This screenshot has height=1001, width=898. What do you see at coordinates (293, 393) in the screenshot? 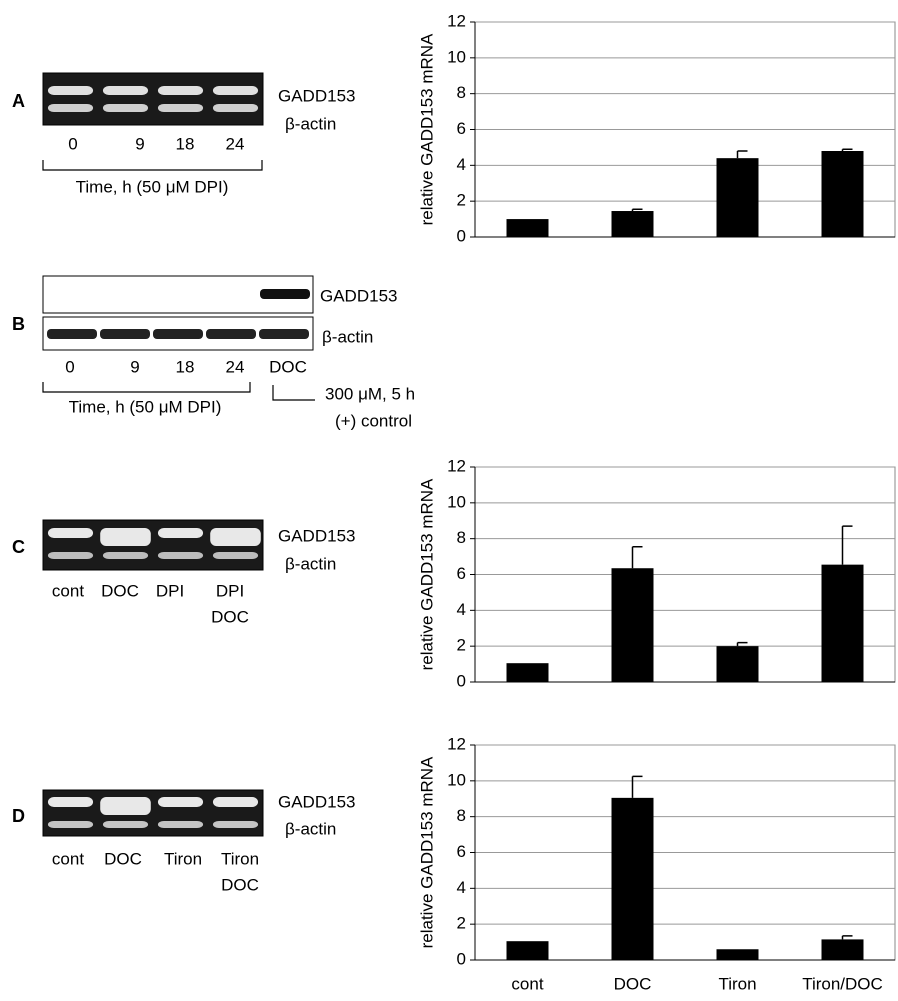
I see `note-bracket` at bounding box center [293, 393].